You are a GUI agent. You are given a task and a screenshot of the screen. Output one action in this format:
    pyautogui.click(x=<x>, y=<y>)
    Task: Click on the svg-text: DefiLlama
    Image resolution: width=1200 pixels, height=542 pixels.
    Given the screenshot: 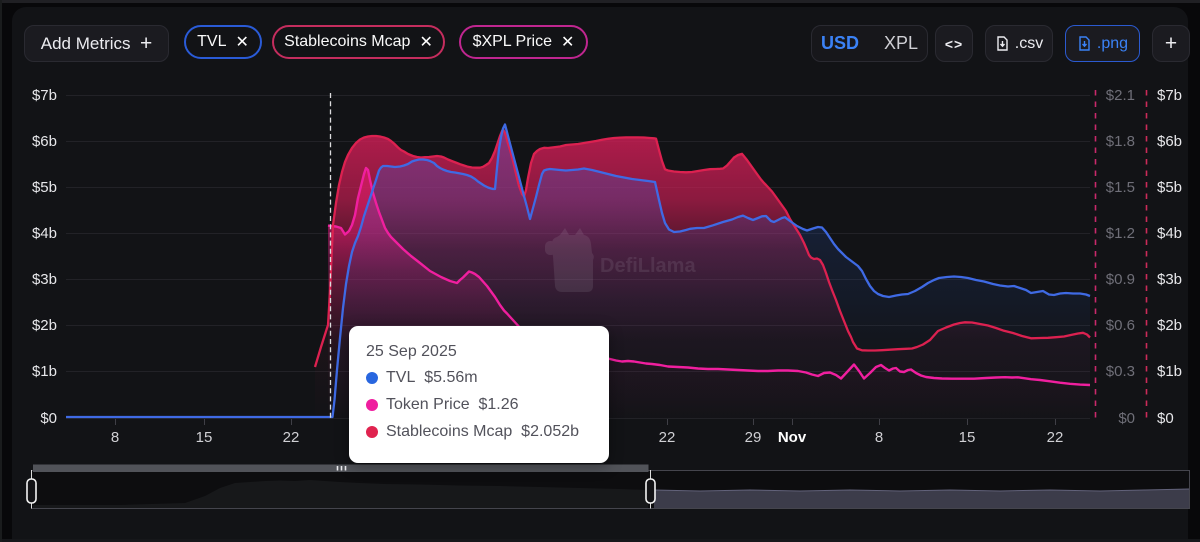 What is the action you would take?
    pyautogui.click(x=648, y=266)
    